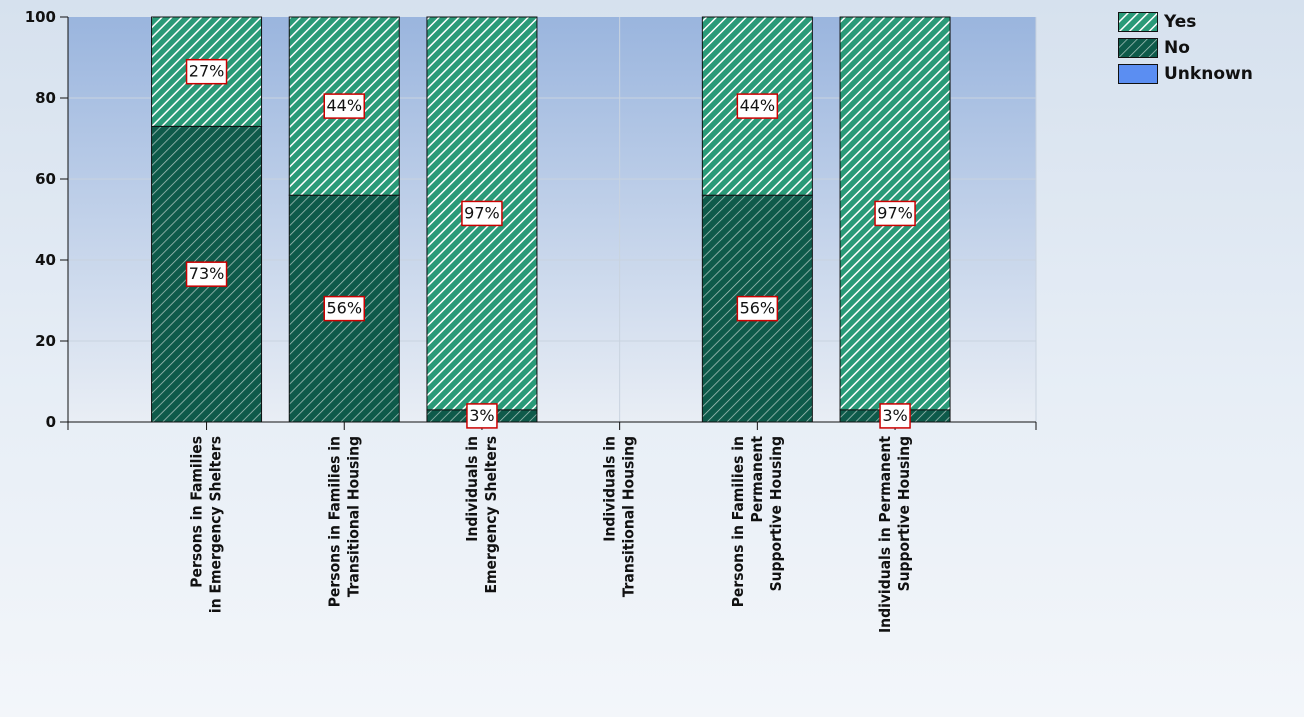  I want to click on y-tick-label: 100, so click(40, 17).